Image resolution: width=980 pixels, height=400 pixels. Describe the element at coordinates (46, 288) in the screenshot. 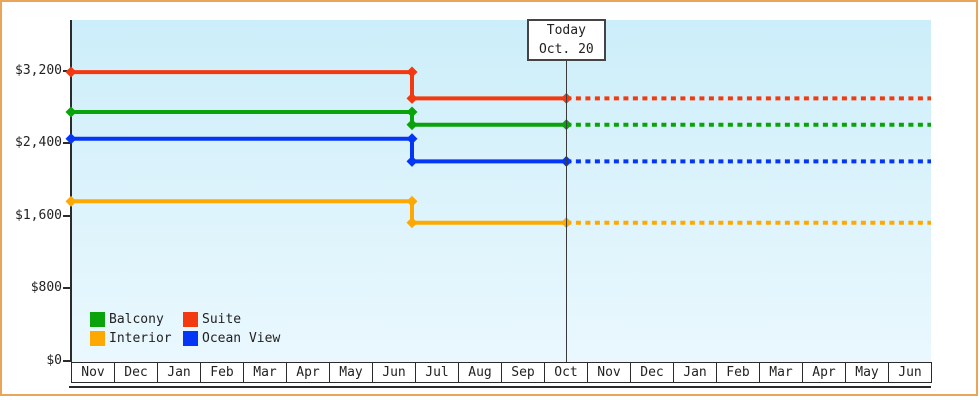

I see `y-tick-label: $800` at that location.